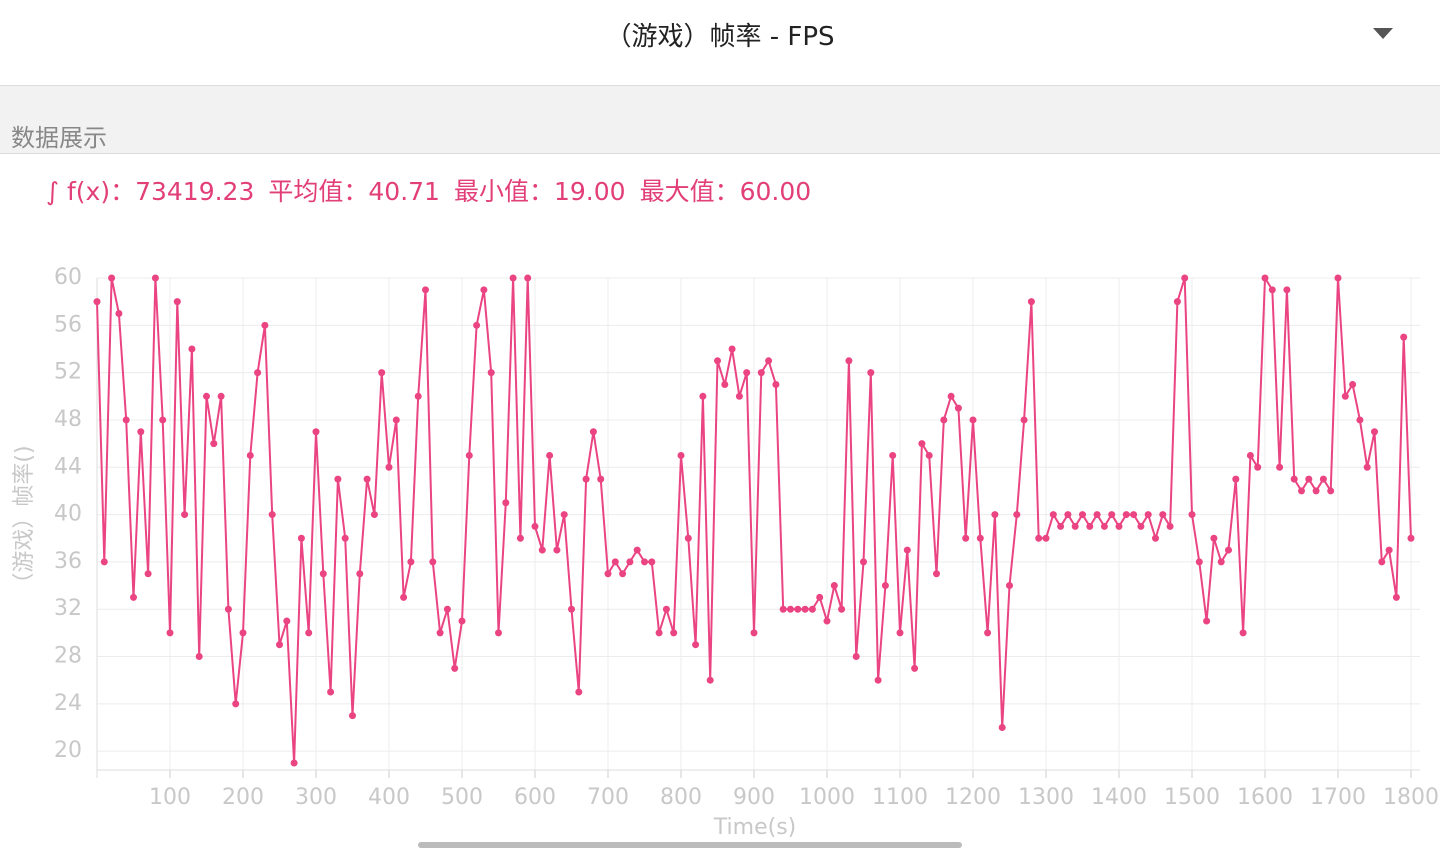  Describe the element at coordinates (68, 750) in the screenshot. I see `y-tick-label: 20` at that location.